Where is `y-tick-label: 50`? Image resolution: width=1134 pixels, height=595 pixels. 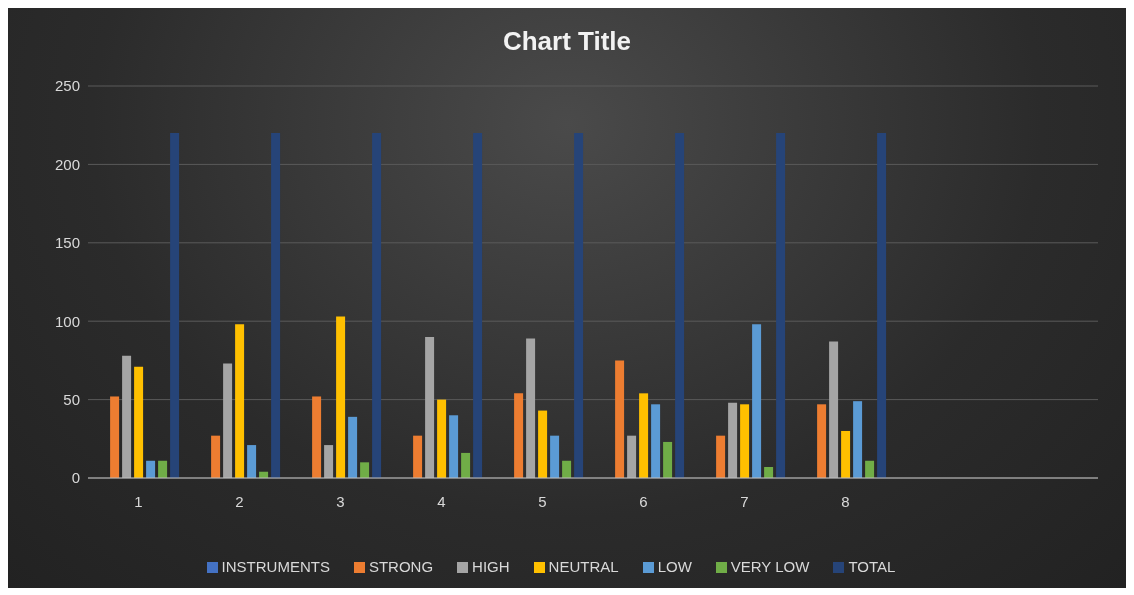
y-tick-label: 50 is located at coordinates (71, 399).